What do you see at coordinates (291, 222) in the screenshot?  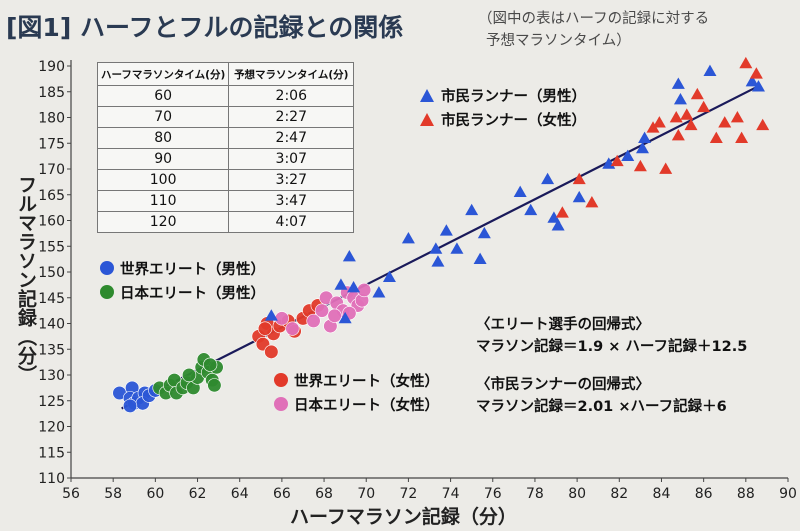 I see `table-cell-full: 4:07` at bounding box center [291, 222].